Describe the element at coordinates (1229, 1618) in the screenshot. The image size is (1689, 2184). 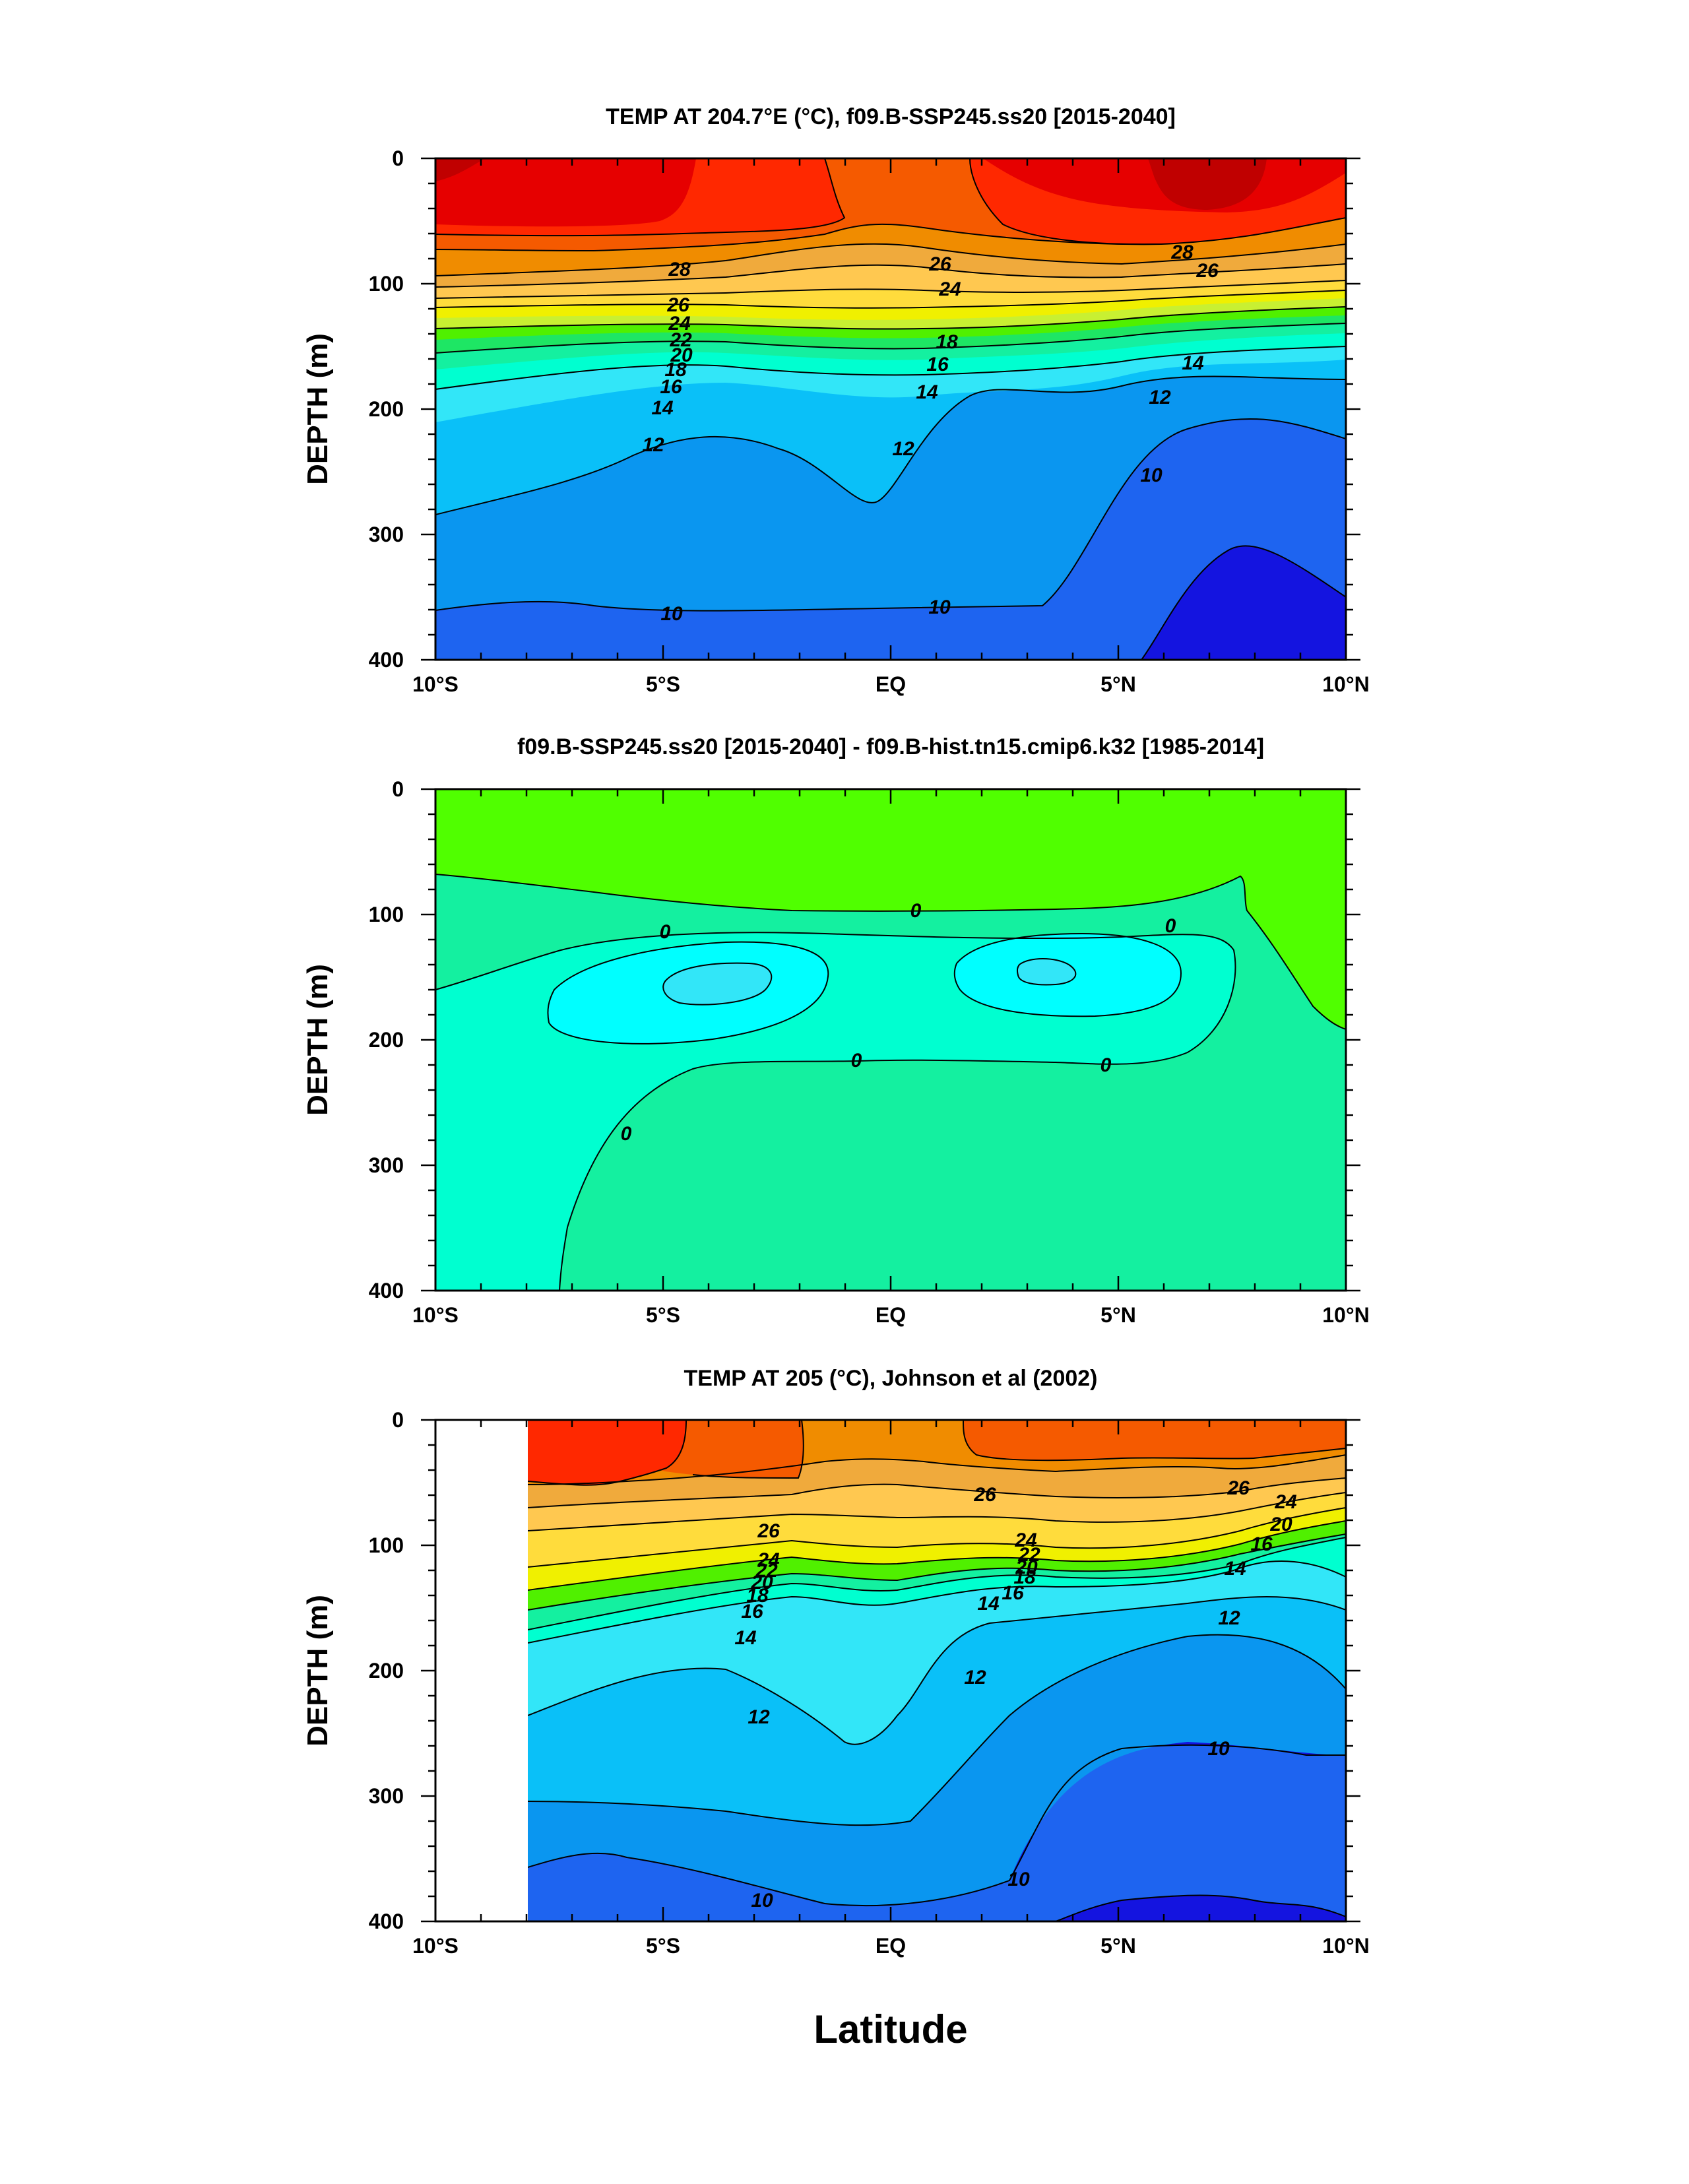
I see `obs-clabel-12c: 12` at that location.